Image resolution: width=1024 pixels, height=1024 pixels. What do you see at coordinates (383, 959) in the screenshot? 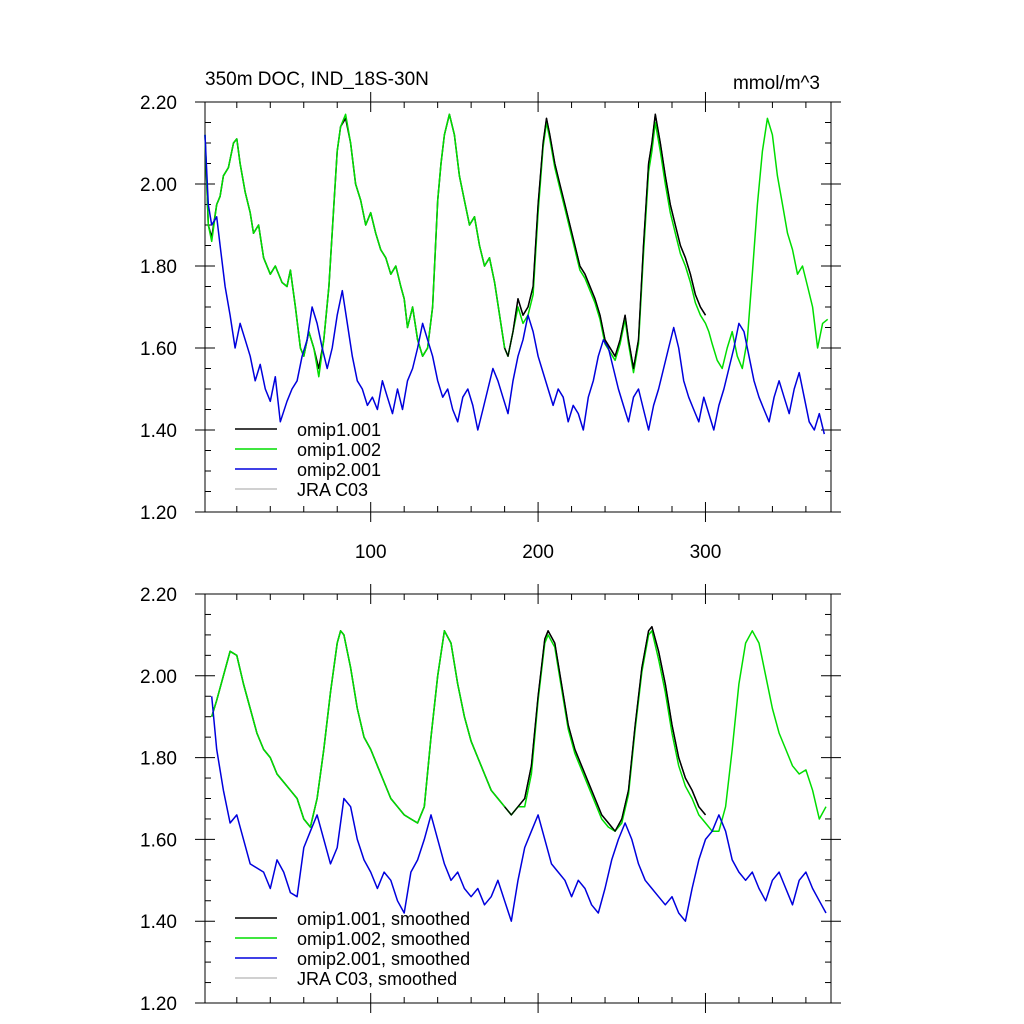
I see `legend-label: omip2.001, smoothed` at bounding box center [383, 959].